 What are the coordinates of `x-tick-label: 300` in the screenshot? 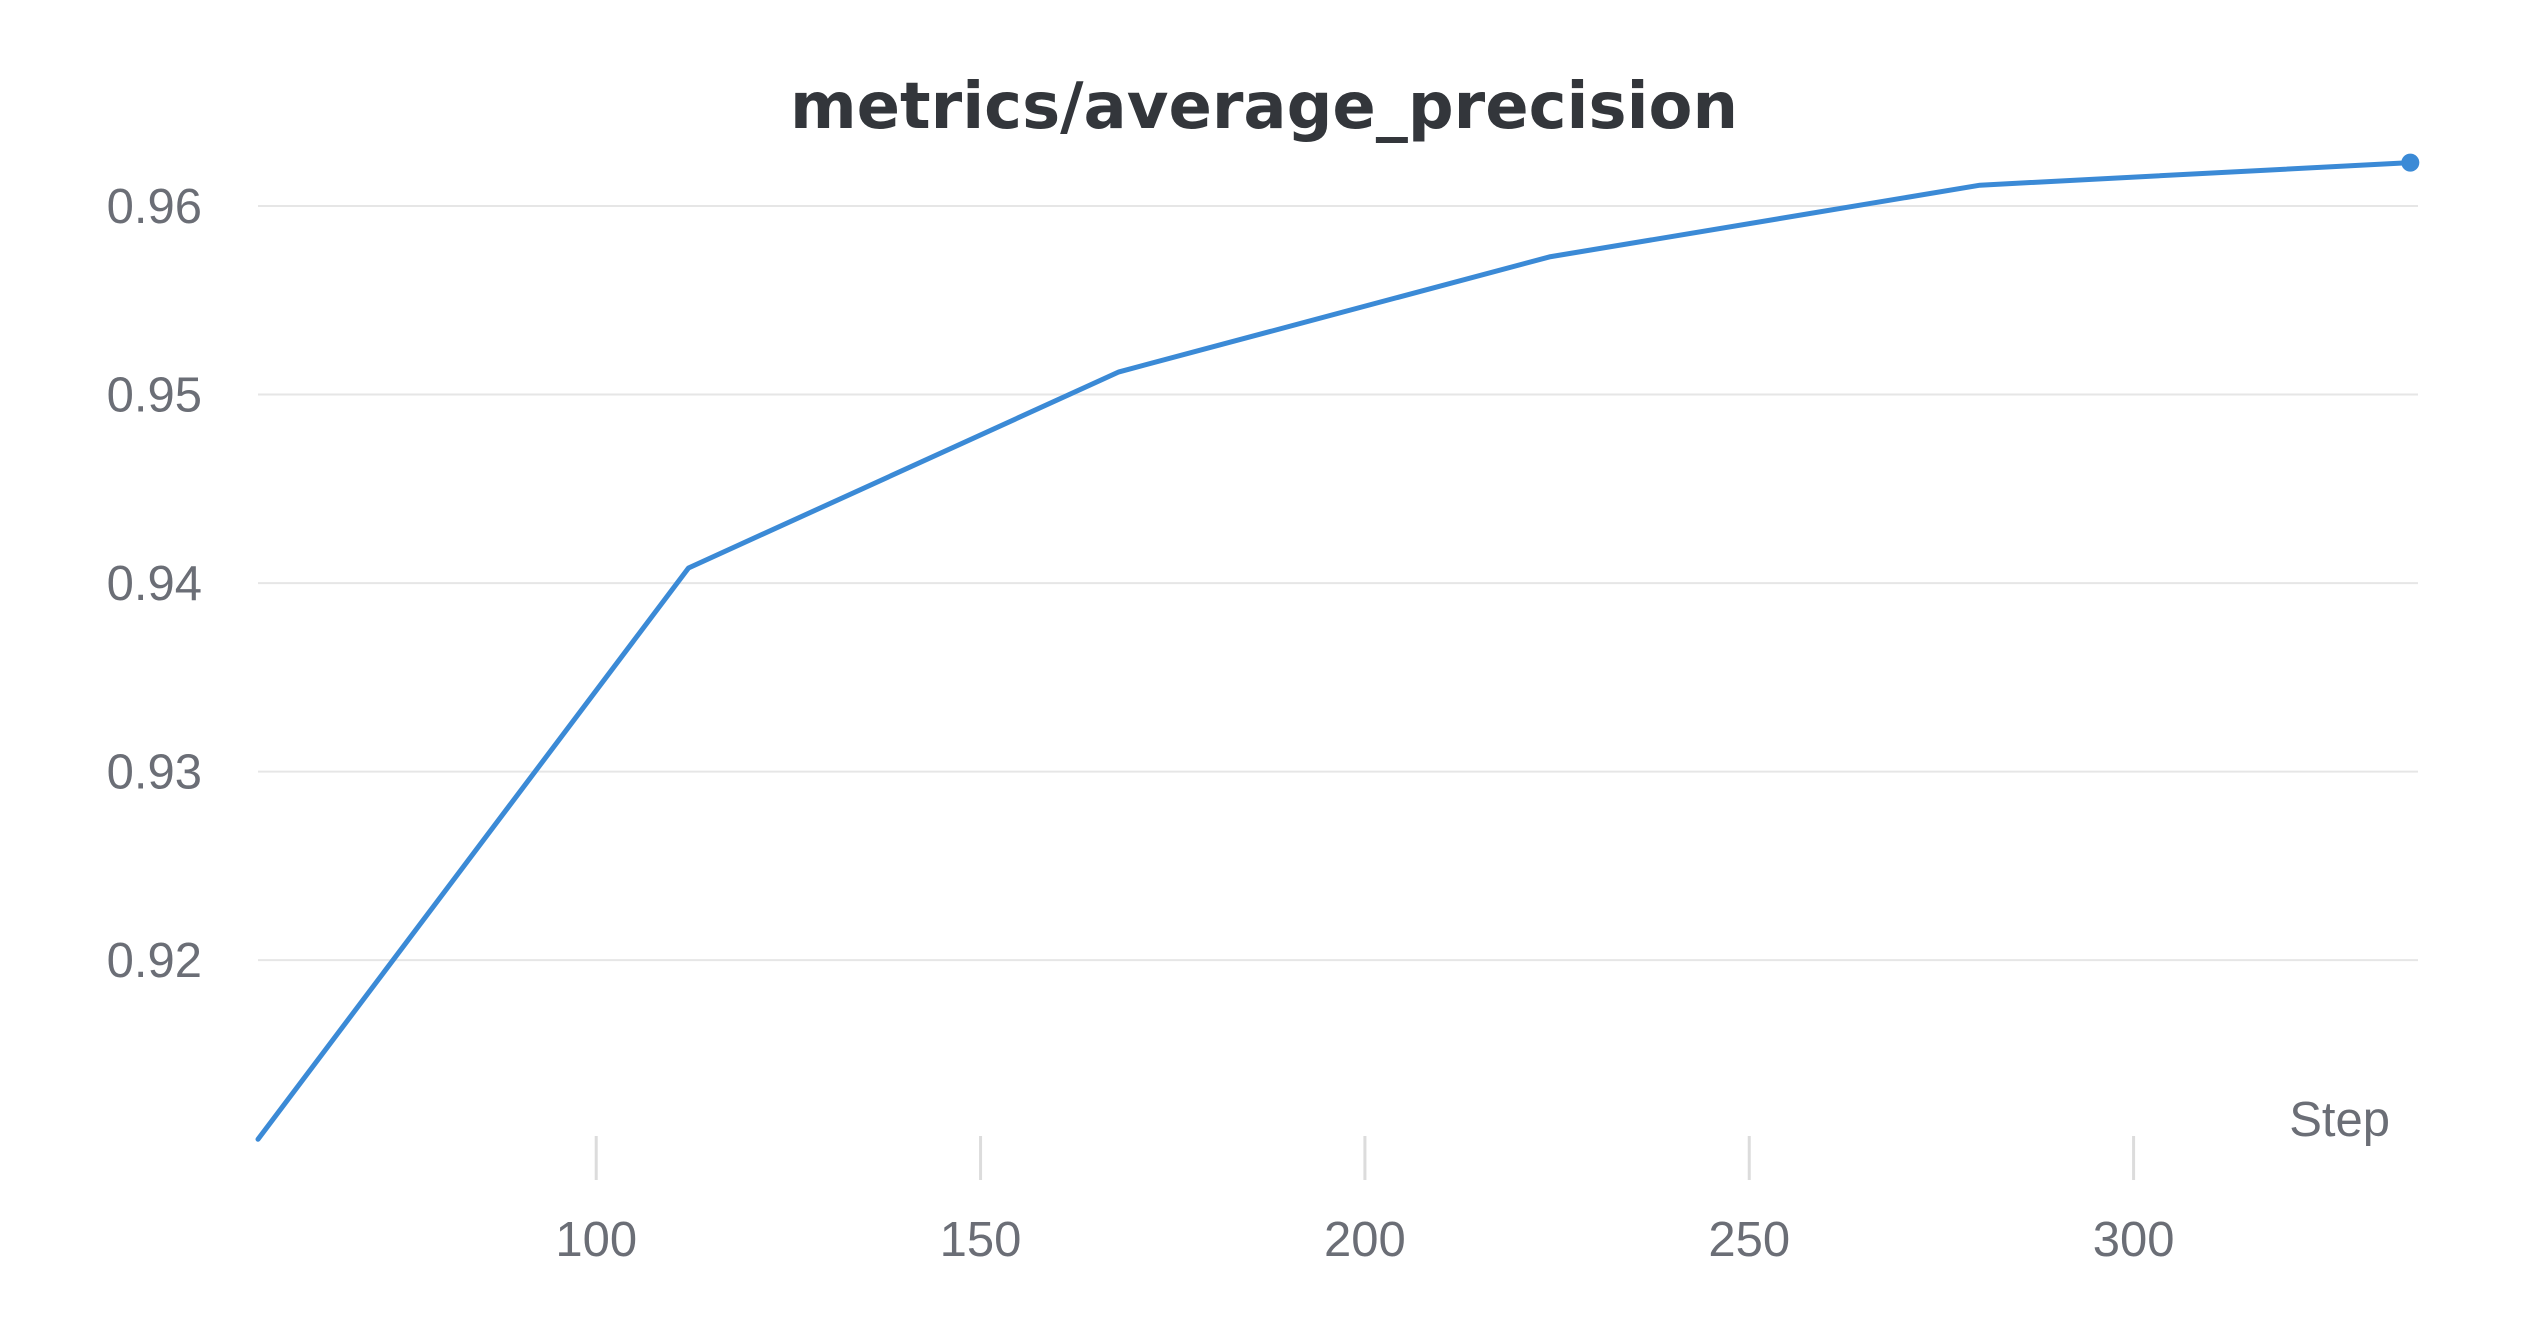 It's located at (2134, 1240).